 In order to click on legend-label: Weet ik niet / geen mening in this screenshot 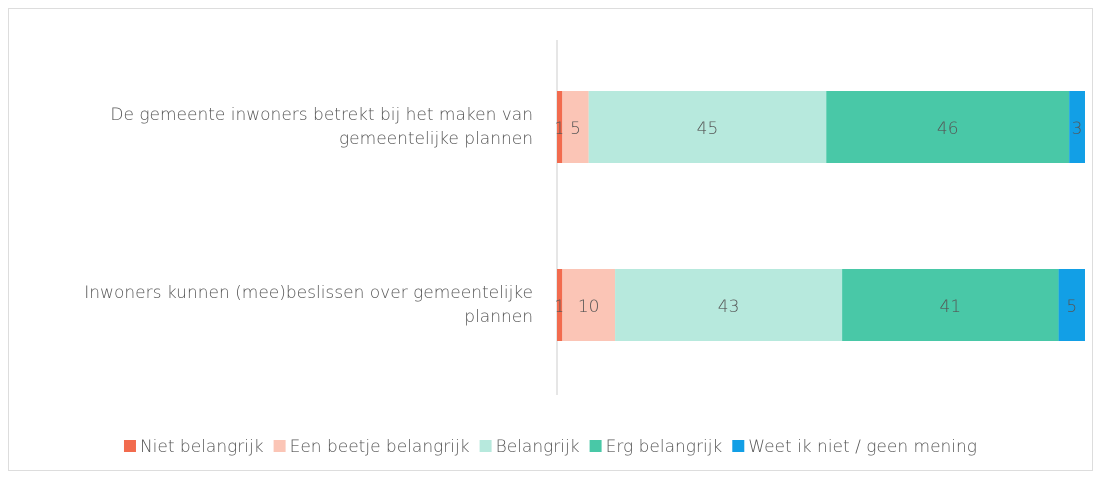, I will do `click(862, 447)`.